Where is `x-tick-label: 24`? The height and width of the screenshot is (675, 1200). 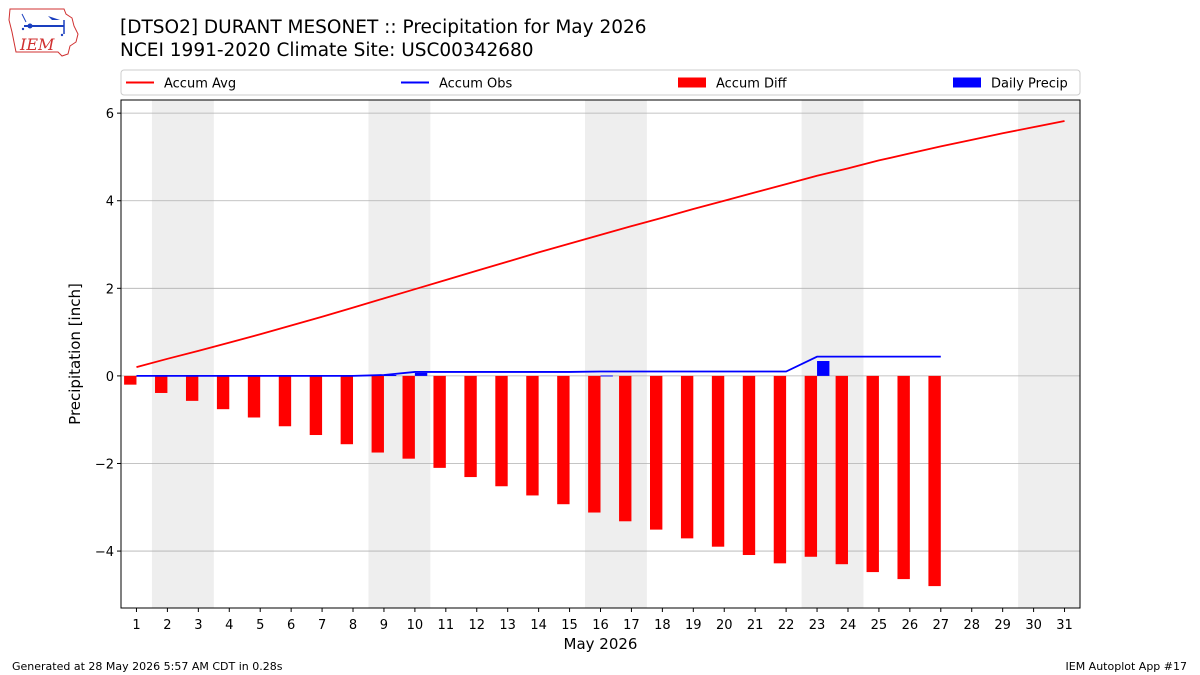 x-tick-label: 24 is located at coordinates (848, 625).